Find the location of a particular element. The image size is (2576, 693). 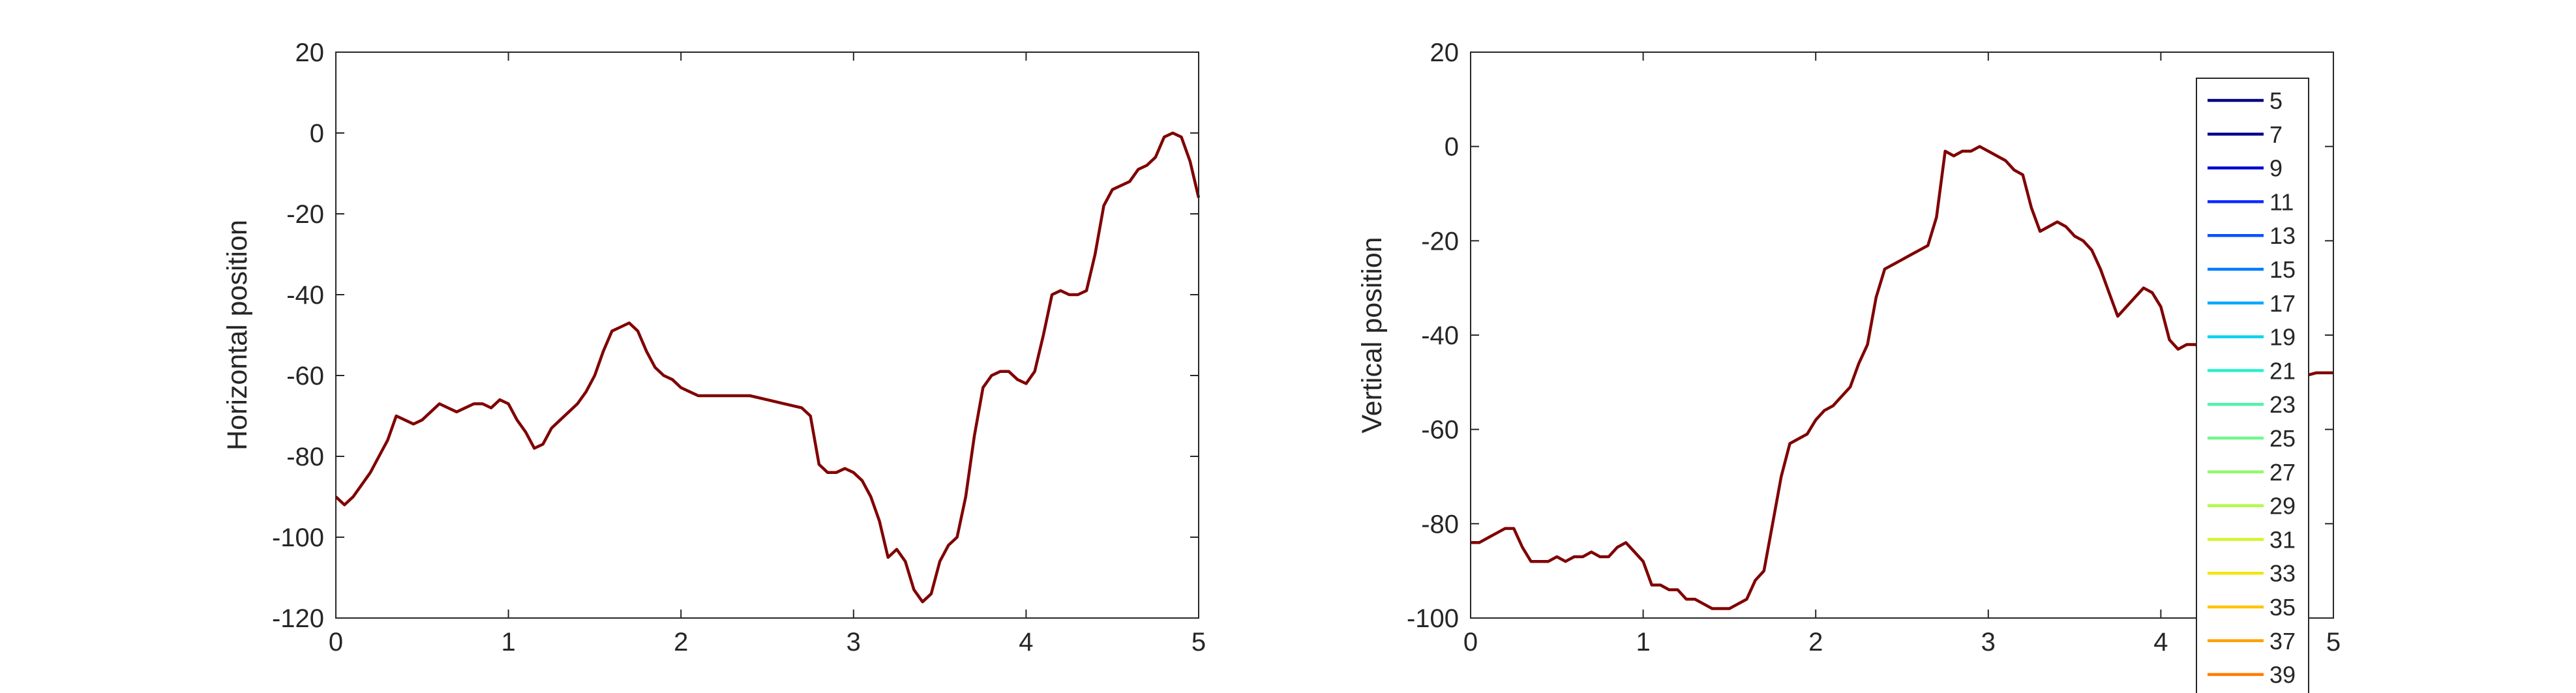

legend-entry-label: 7 is located at coordinates (2276, 134).